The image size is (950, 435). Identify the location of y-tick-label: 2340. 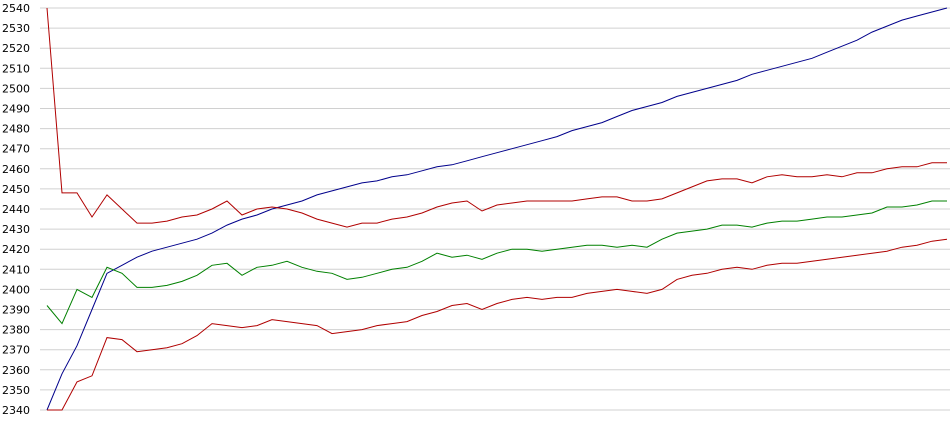
(16, 410).